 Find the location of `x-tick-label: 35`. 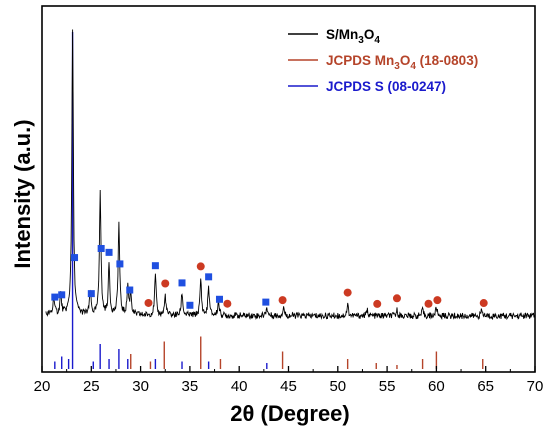

x-tick-label: 35 is located at coordinates (190, 386).